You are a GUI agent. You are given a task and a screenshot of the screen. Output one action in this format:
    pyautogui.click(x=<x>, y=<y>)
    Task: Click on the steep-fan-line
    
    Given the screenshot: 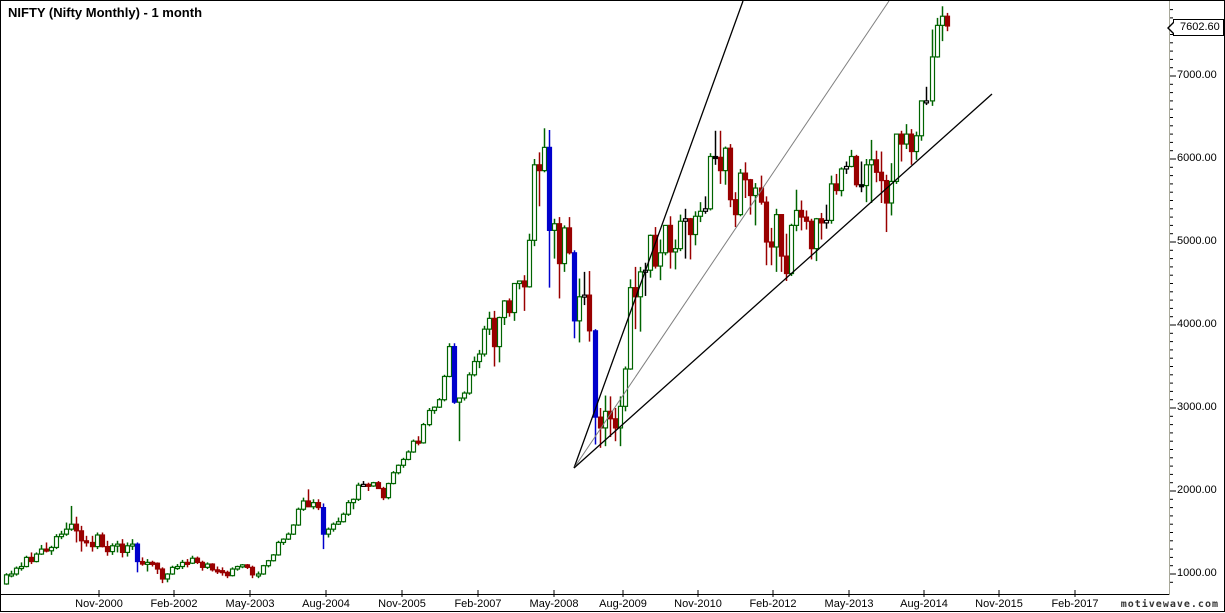 What is the action you would take?
    pyautogui.click(x=658, y=235)
    